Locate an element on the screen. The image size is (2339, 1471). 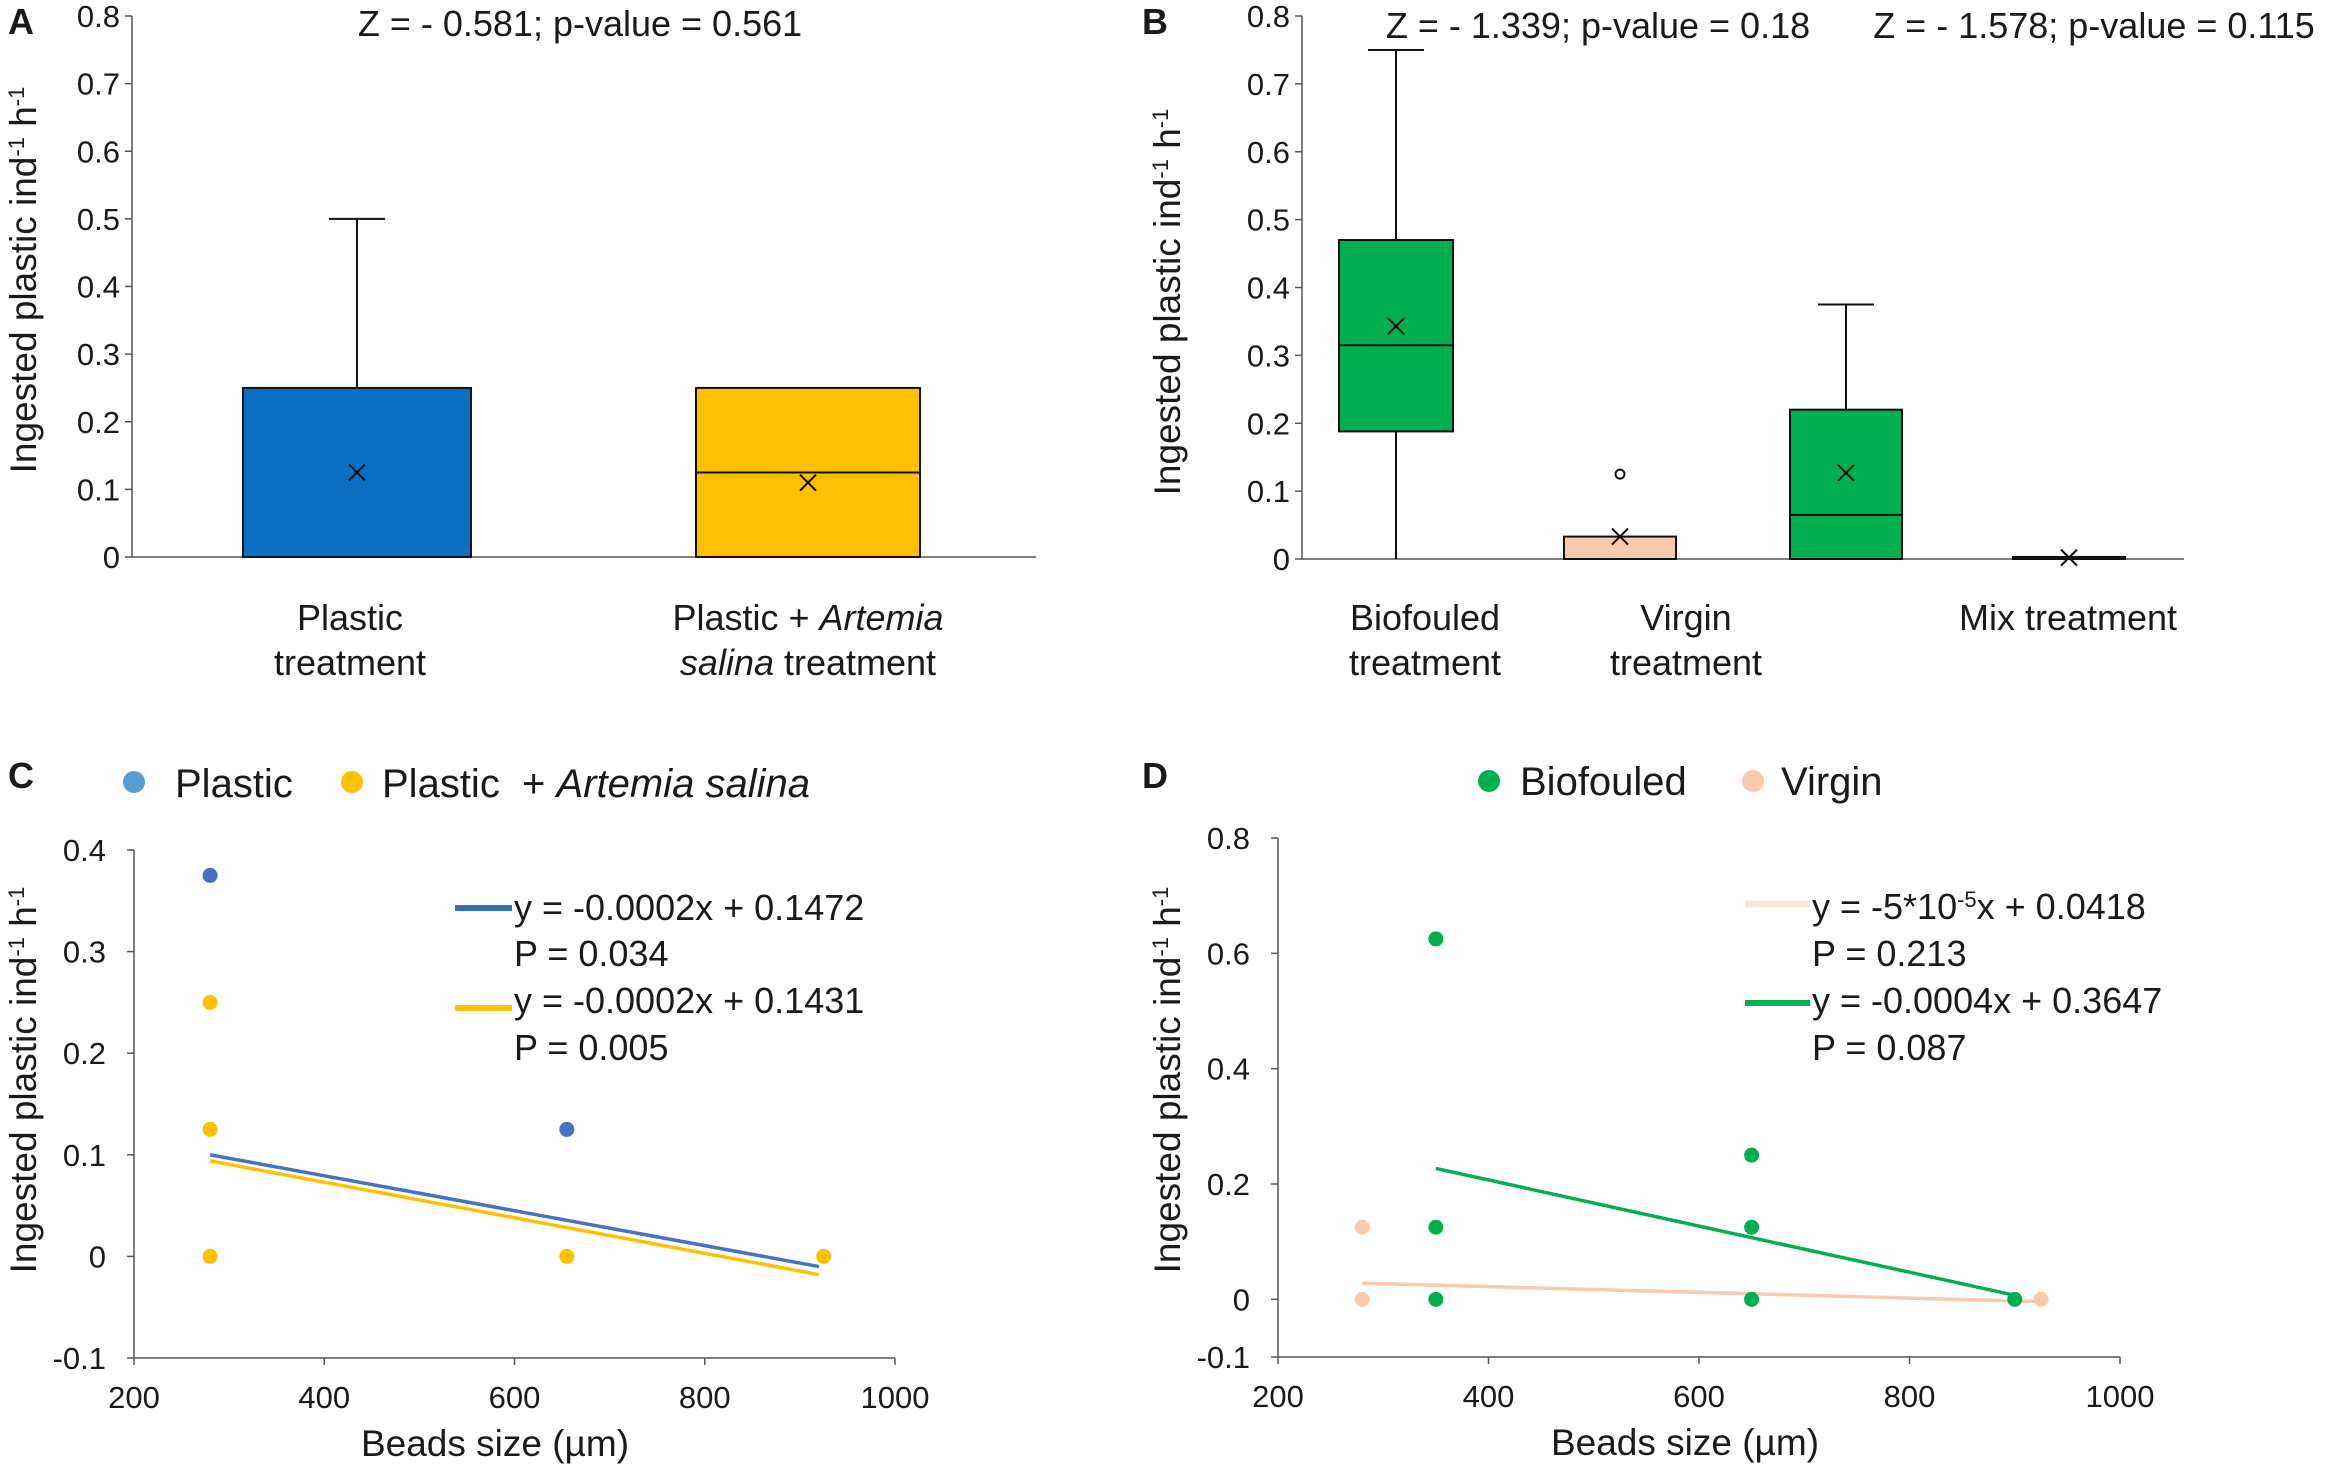
panel-b-stat-text: Z = - 1.339; p-value = 0.18 is located at coordinates (1598, 25).